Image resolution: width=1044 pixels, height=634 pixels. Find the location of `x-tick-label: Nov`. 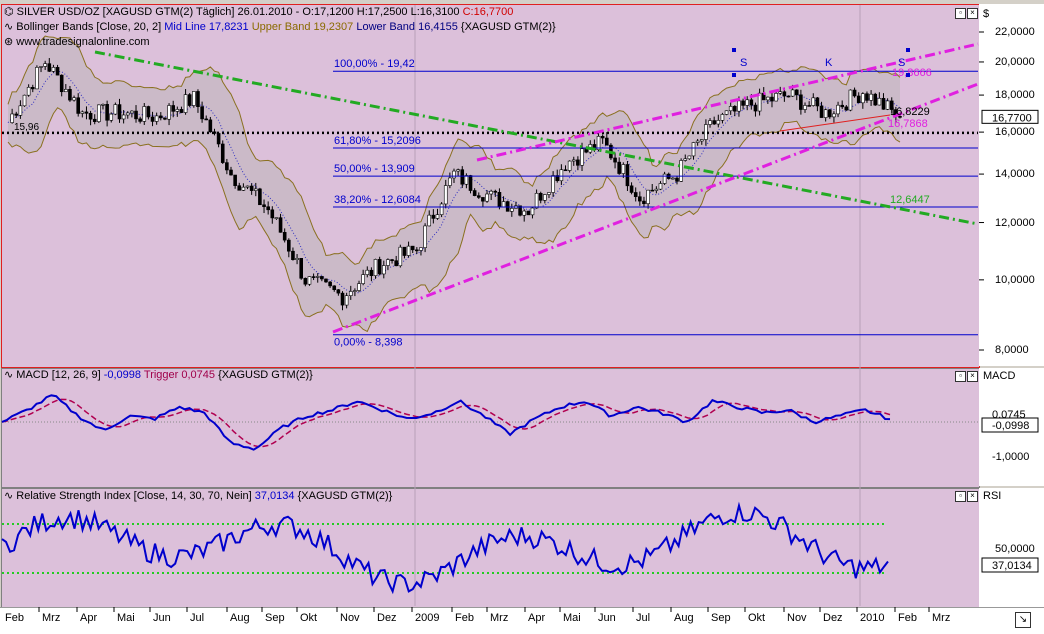

x-tick-label: Nov is located at coordinates (797, 618).